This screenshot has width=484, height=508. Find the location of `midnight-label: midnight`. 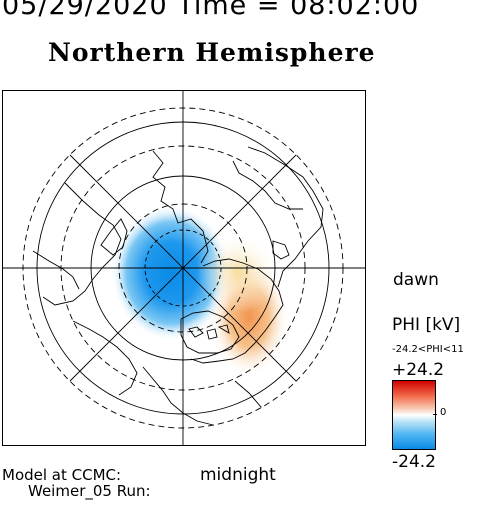

midnight-label: midnight is located at coordinates (238, 475).